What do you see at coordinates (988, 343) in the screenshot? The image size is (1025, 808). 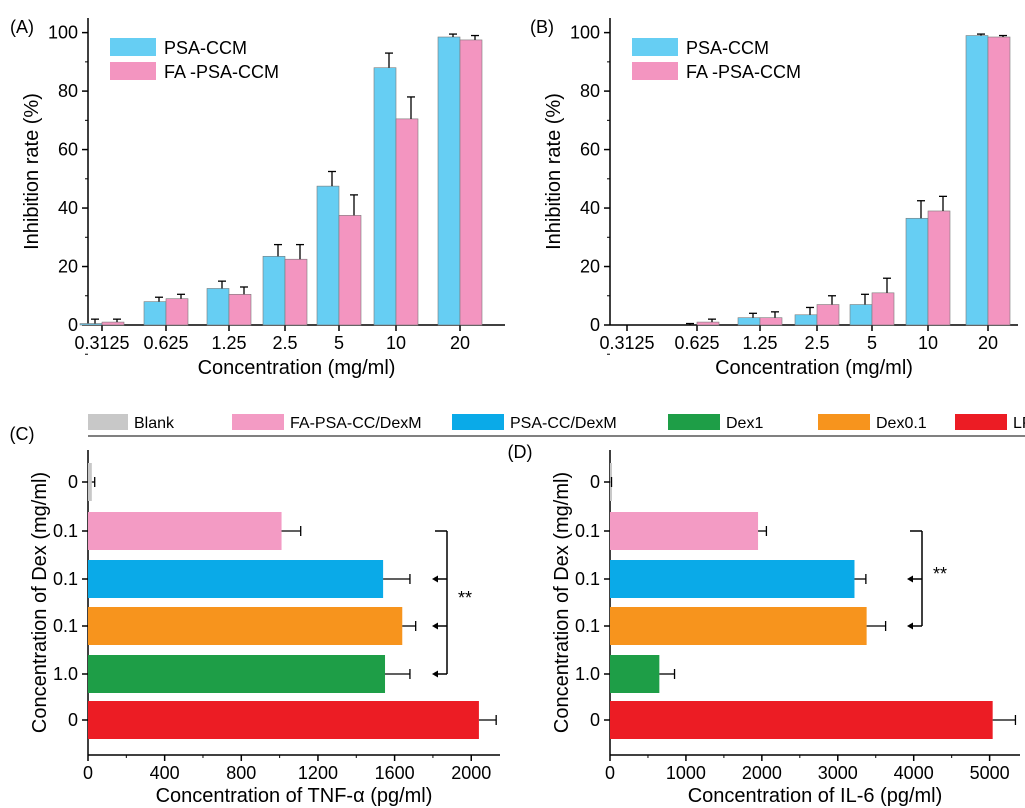 I see `x-tick-label: 20` at bounding box center [988, 343].